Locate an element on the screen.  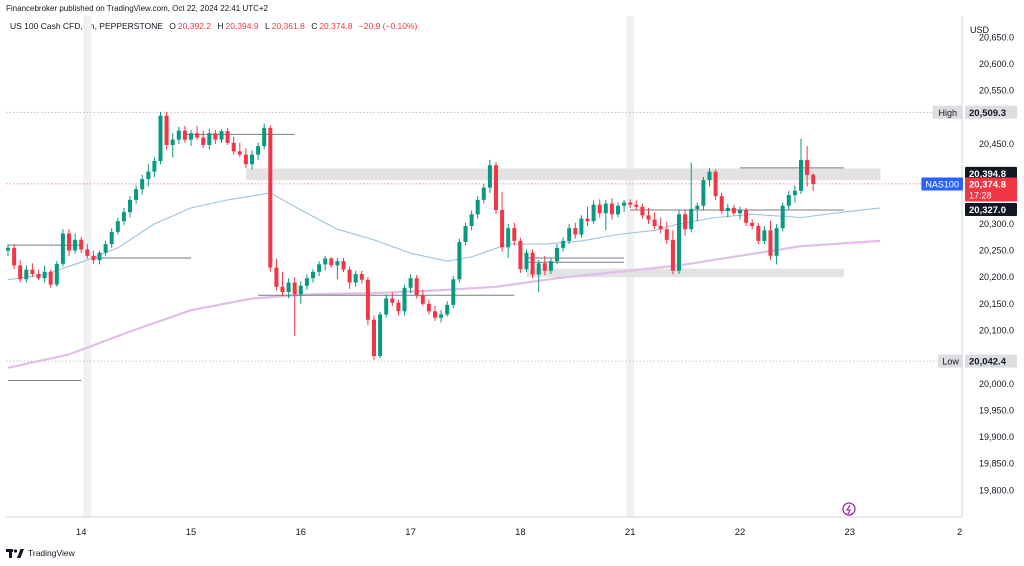
open-value: 20,392.2 is located at coordinates (194, 26).